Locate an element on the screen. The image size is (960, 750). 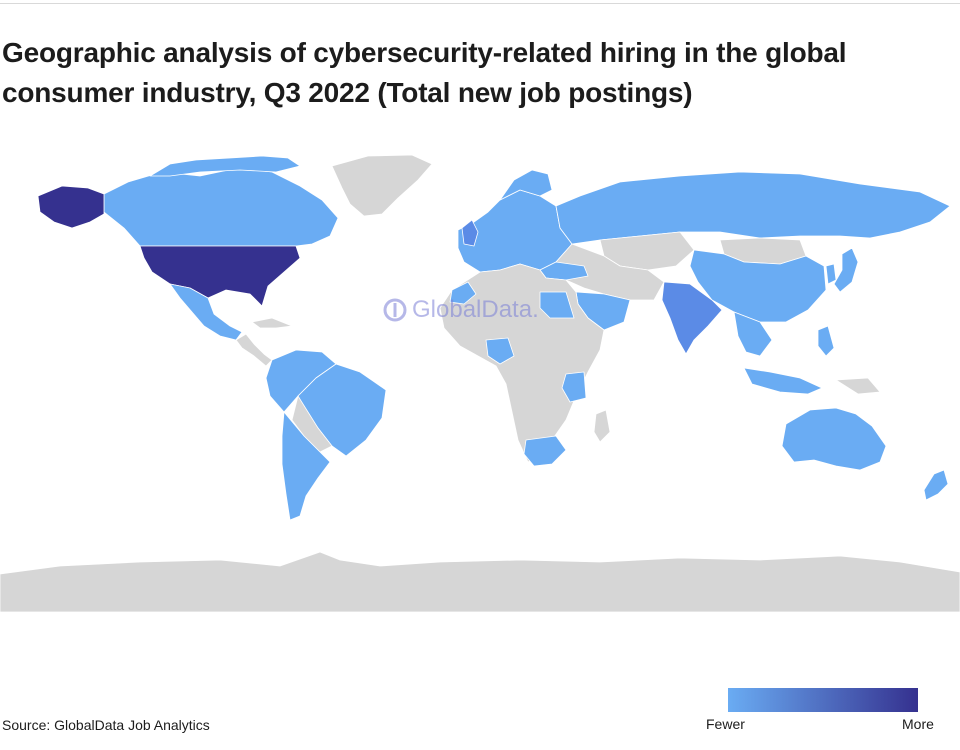
legend-low-label: Fewer is located at coordinates (725, 724).